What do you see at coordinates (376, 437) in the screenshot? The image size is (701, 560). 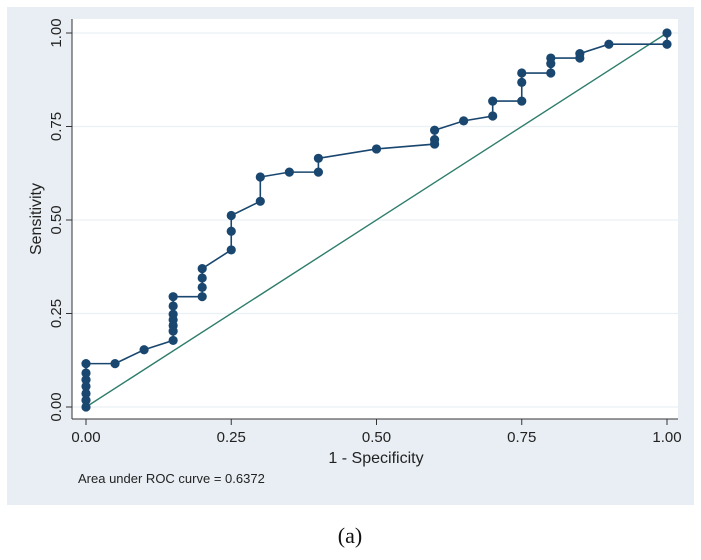 I see `x-tick-label: 0.50` at bounding box center [376, 437].